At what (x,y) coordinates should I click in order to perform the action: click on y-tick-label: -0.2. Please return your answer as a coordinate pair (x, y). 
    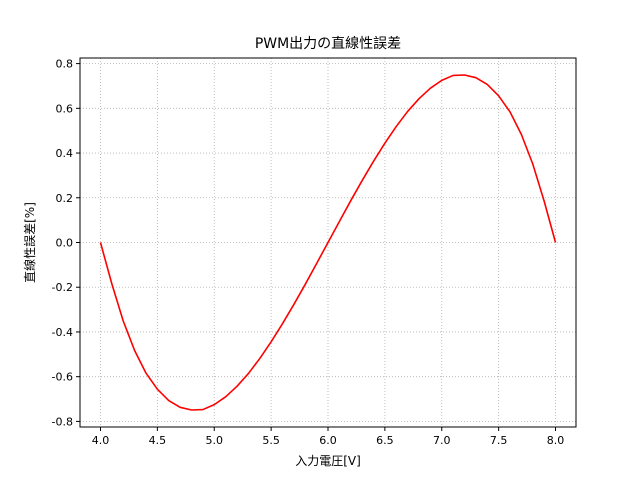
    Looking at the image, I should click on (62, 287).